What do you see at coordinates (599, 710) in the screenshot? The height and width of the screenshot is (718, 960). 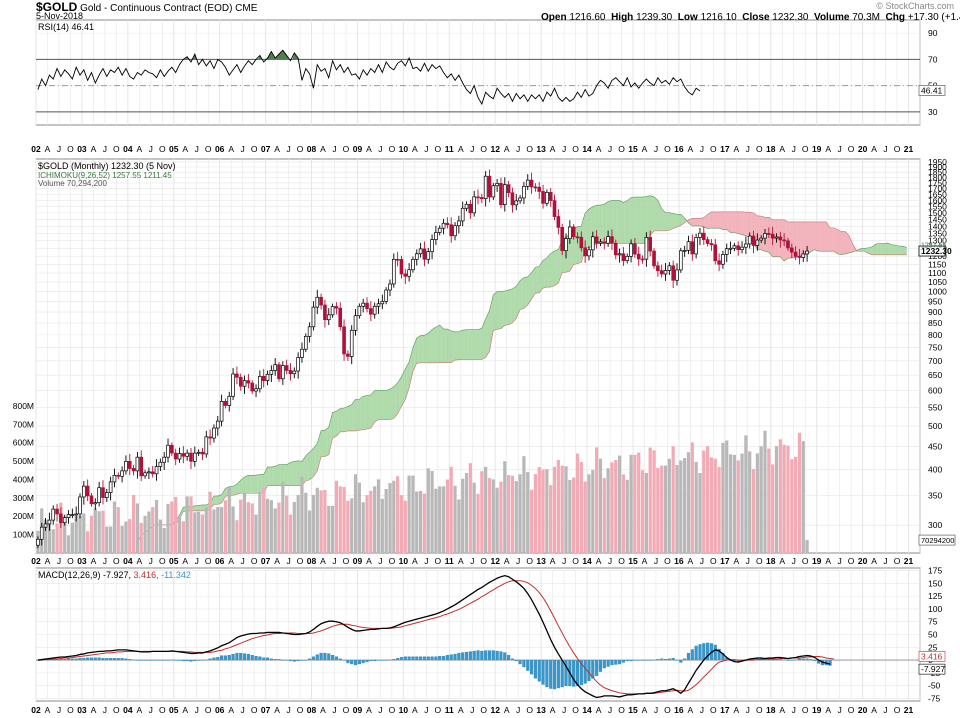 I see `x-axis-label-macd: A` at bounding box center [599, 710].